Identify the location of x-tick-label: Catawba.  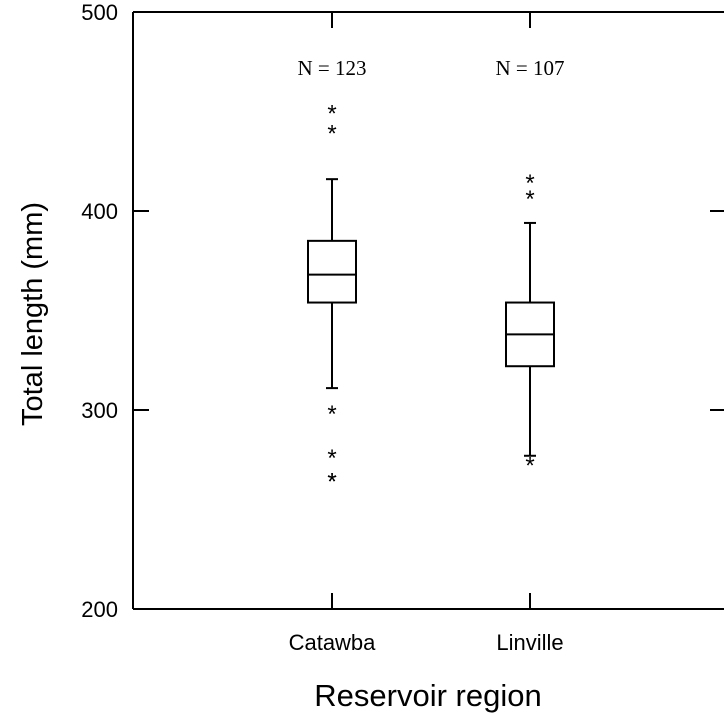
(333, 642).